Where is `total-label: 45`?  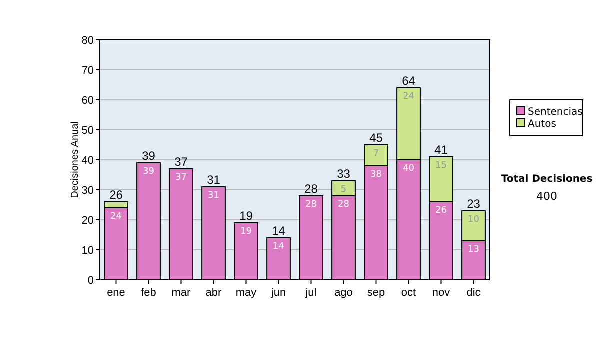
total-label: 45 is located at coordinates (377, 138).